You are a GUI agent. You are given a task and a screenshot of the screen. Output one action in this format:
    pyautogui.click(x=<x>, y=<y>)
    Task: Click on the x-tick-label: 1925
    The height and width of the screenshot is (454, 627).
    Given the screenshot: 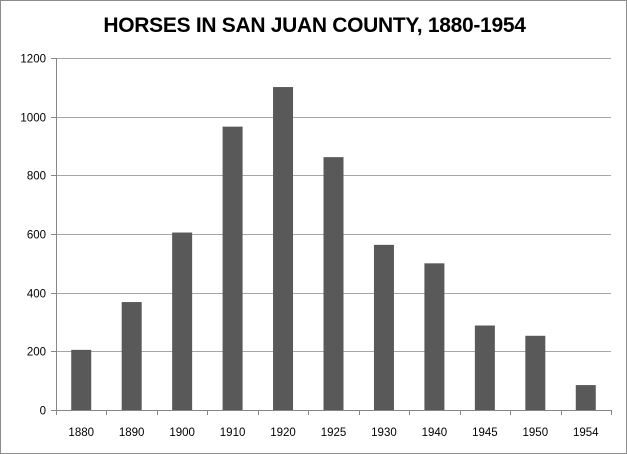 What is the action you would take?
    pyautogui.click(x=334, y=433)
    